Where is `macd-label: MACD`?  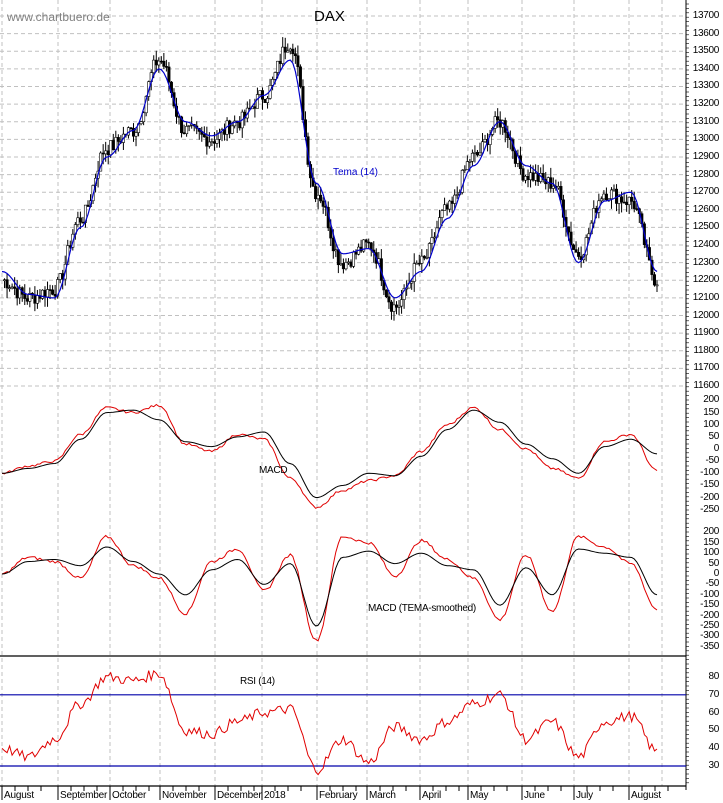 macd-label: MACD is located at coordinates (273, 470).